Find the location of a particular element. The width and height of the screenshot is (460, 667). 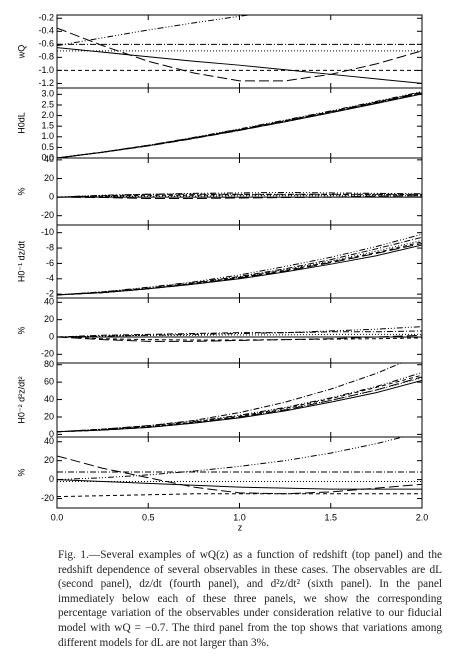

x-tick-label: 0.0 is located at coordinates (57, 517).